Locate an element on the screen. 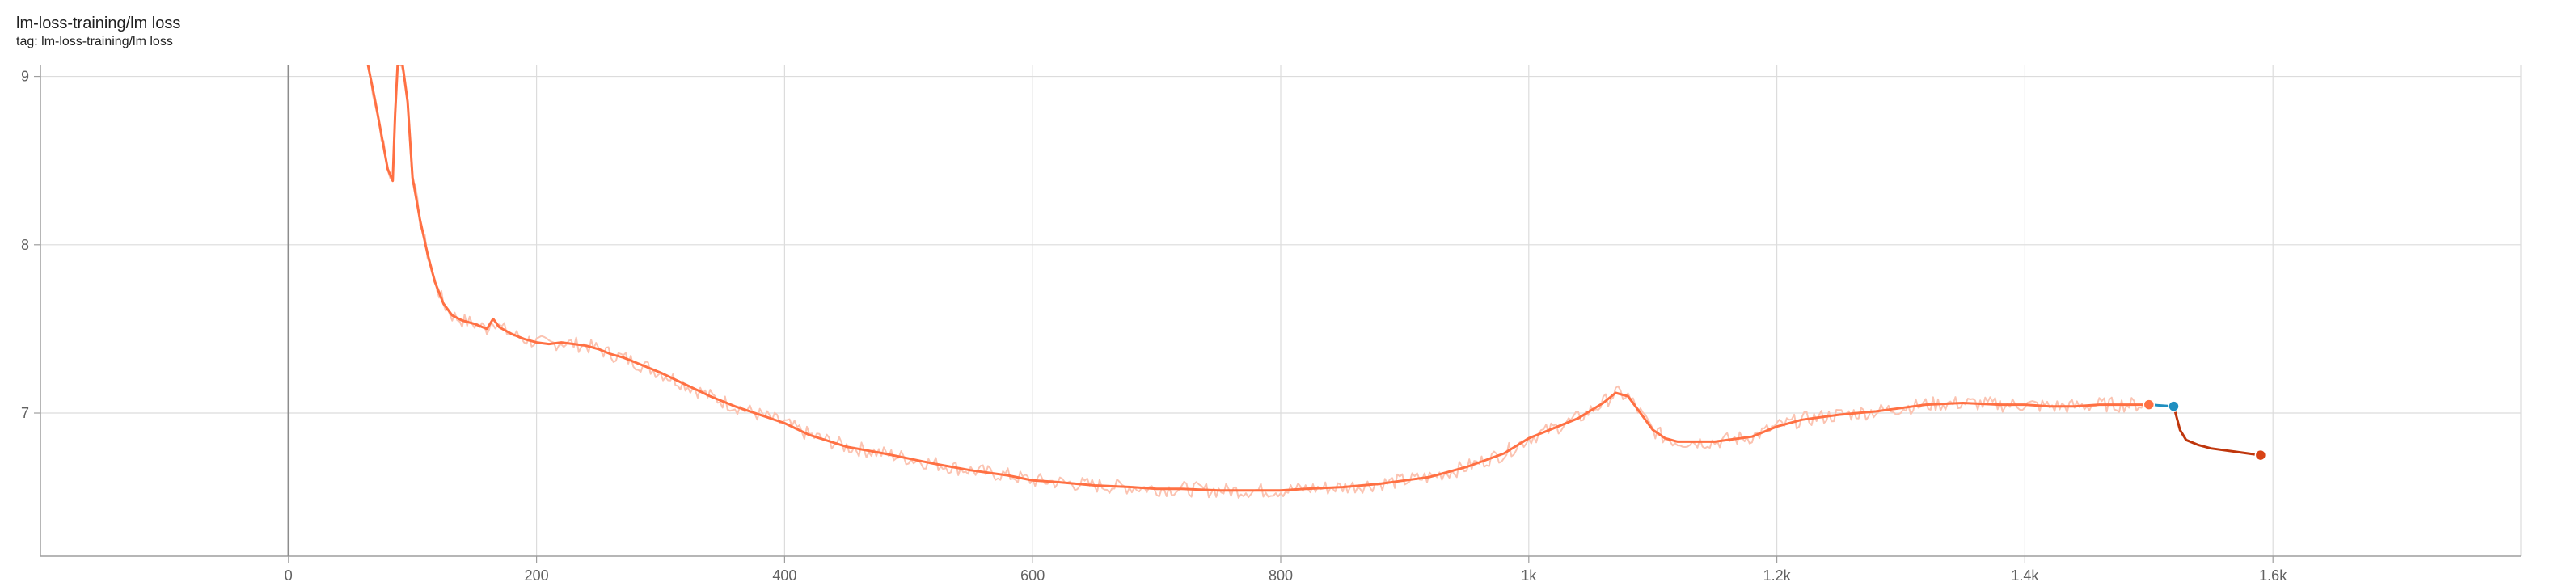 The width and height of the screenshot is (2576, 582). x-tick-label: 1.6k is located at coordinates (2273, 574).